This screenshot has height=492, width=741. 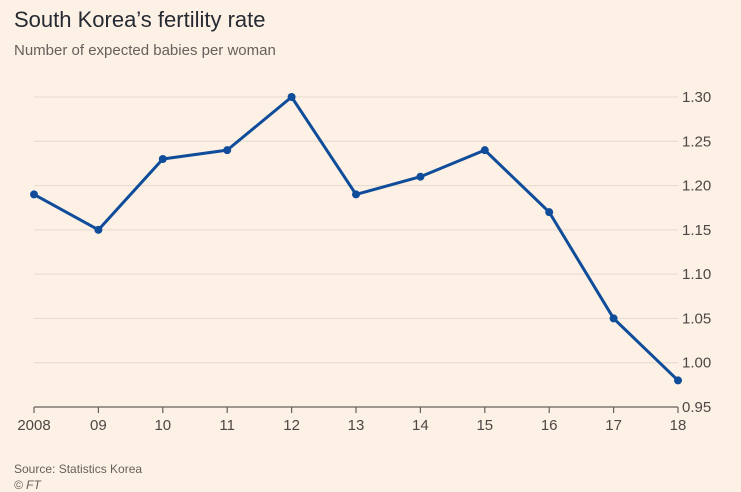 What do you see at coordinates (696, 186) in the screenshot?
I see `y-tick-label: 1.20` at bounding box center [696, 186].